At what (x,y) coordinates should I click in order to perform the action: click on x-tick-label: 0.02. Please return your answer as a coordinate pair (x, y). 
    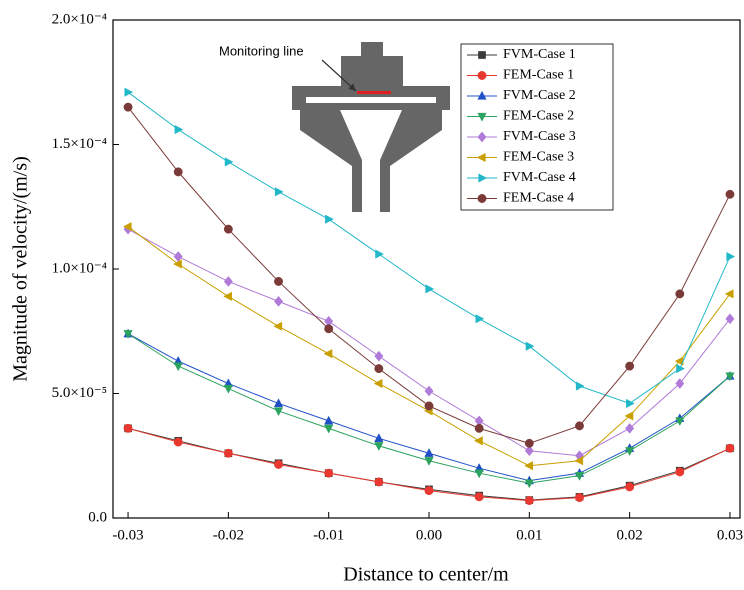
    Looking at the image, I should click on (630, 535).